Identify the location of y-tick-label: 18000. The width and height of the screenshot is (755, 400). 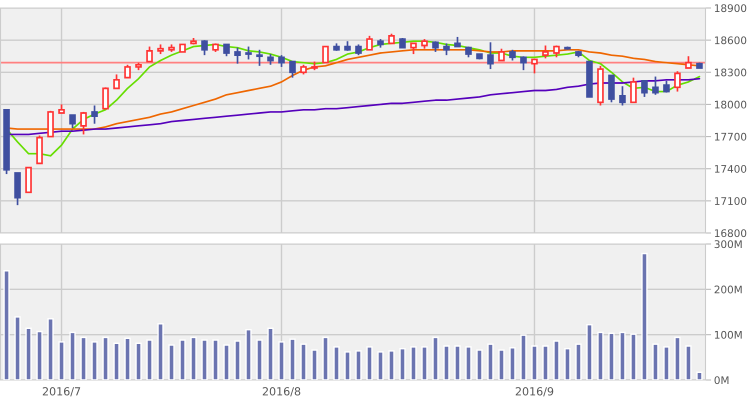
(730, 104).